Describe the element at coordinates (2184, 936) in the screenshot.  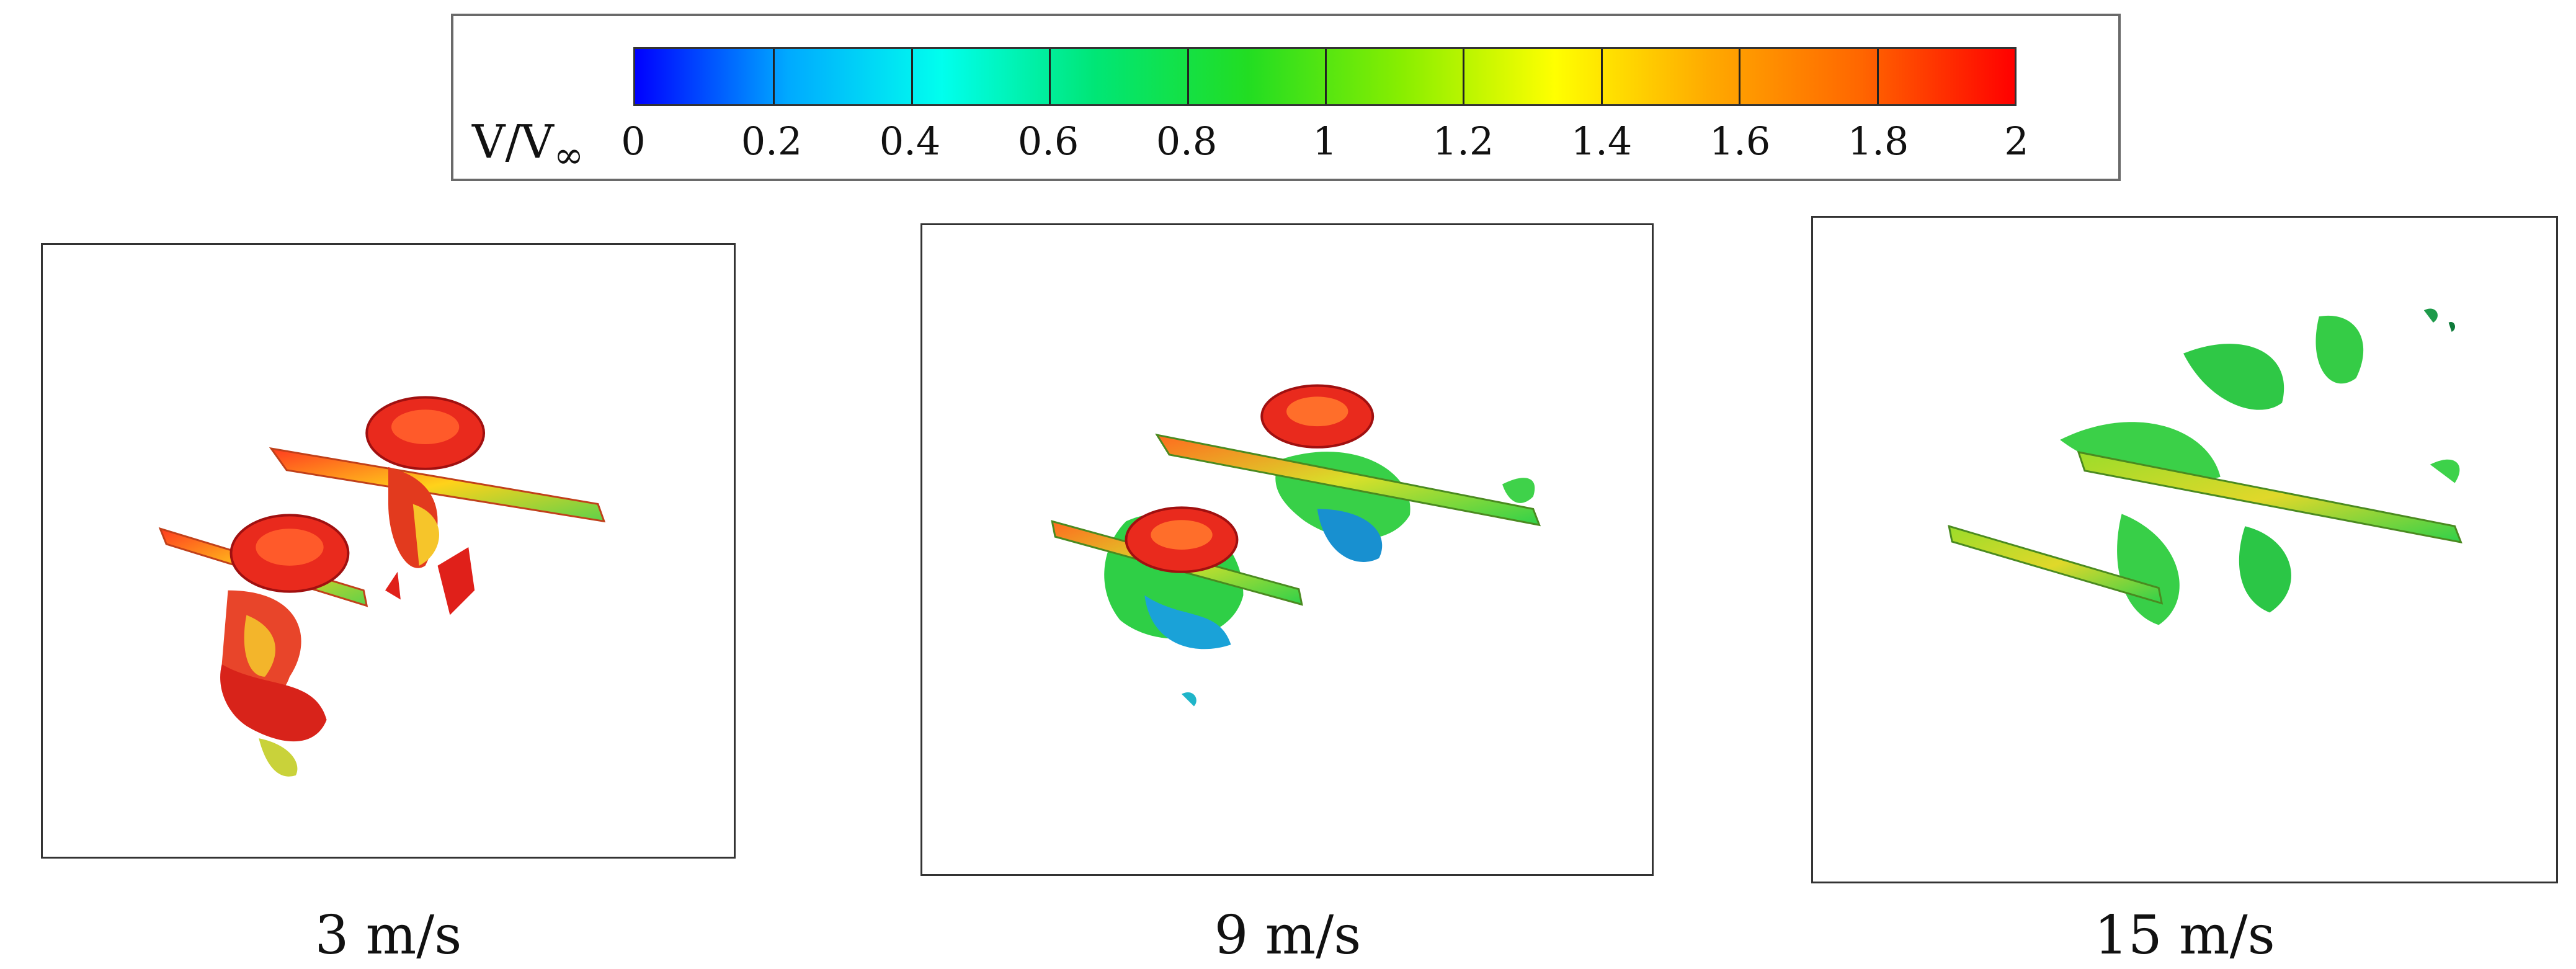
I see `caption-15ms: 15 m/s` at that location.